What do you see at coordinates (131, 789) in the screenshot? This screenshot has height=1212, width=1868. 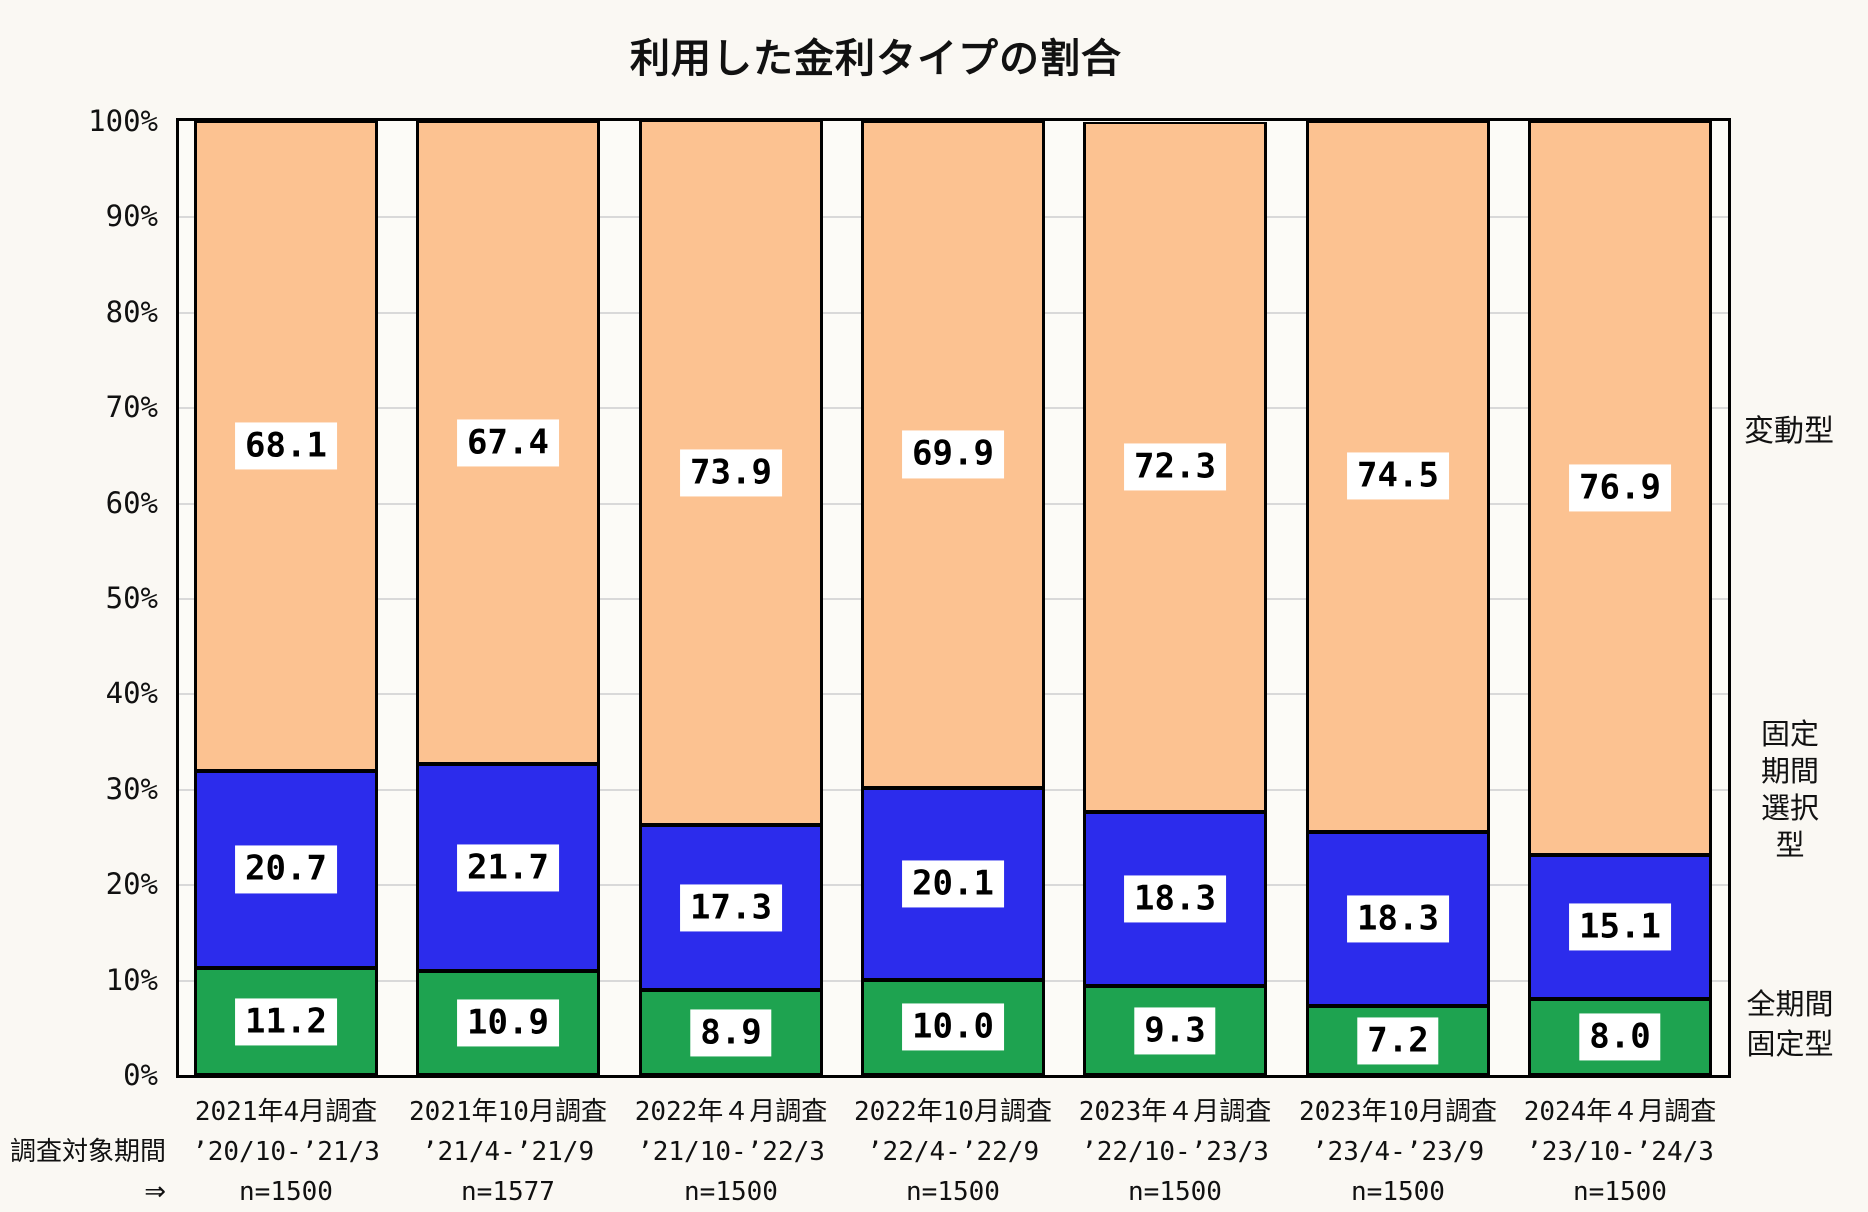 I see `y-axis-tick-label: 30%` at bounding box center [131, 789].